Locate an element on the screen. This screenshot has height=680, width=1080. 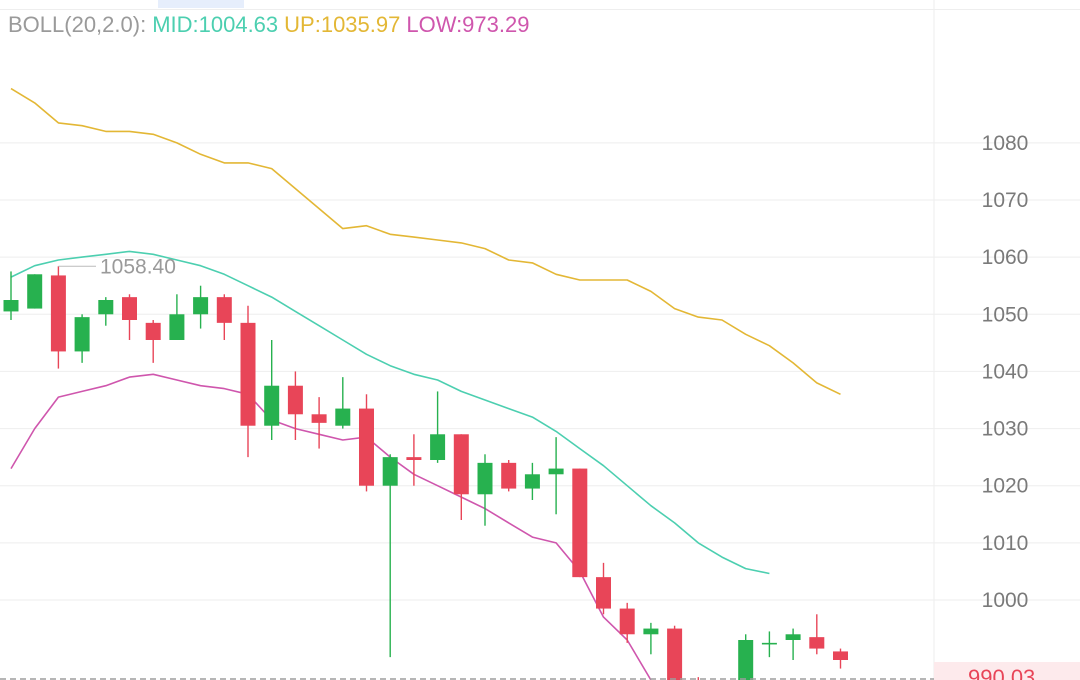
current-price-tag: 990.03 is located at coordinates (1007, 671).